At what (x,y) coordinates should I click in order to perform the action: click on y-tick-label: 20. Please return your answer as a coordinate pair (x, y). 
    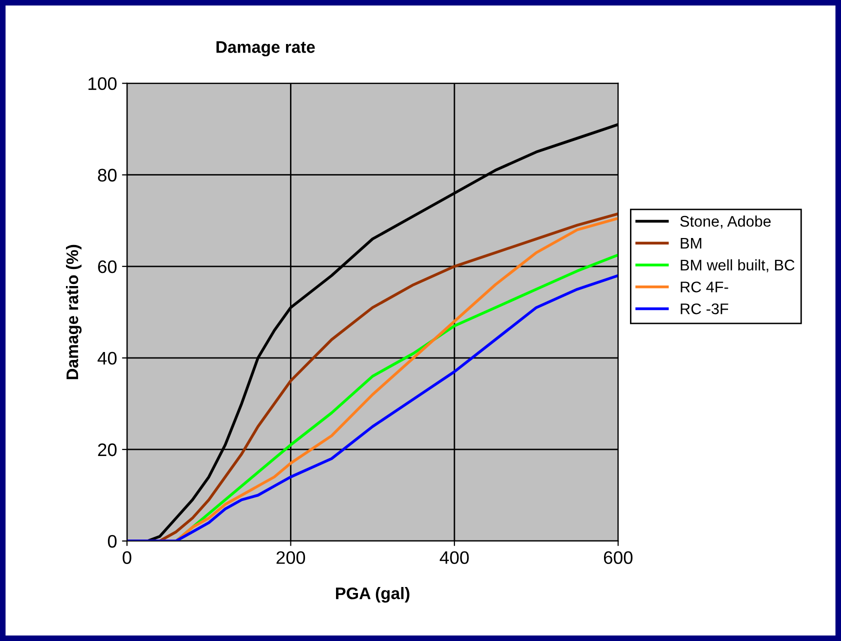
    Looking at the image, I should click on (107, 449).